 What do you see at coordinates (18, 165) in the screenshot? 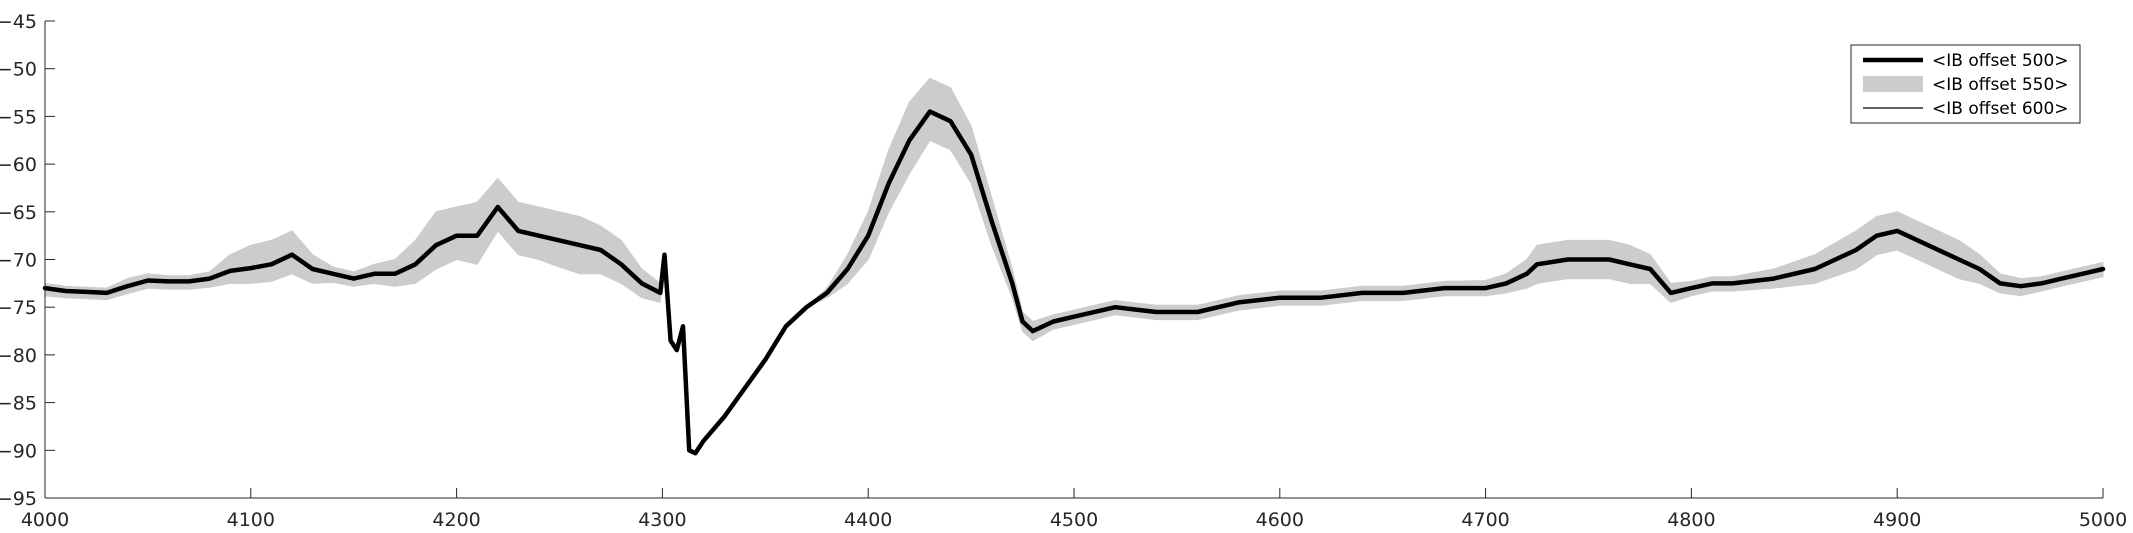
I see `y-tick-label: −60` at bounding box center [18, 165].